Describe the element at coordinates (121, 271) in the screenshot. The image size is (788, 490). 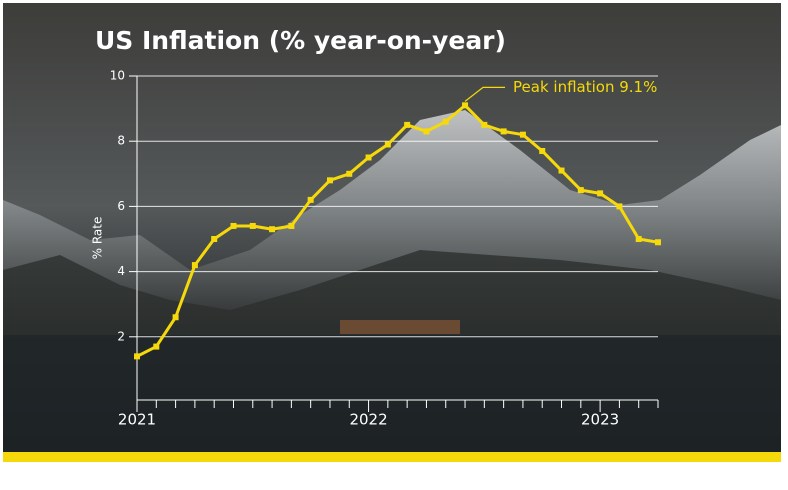
I see `y-tick-label: 4` at that location.